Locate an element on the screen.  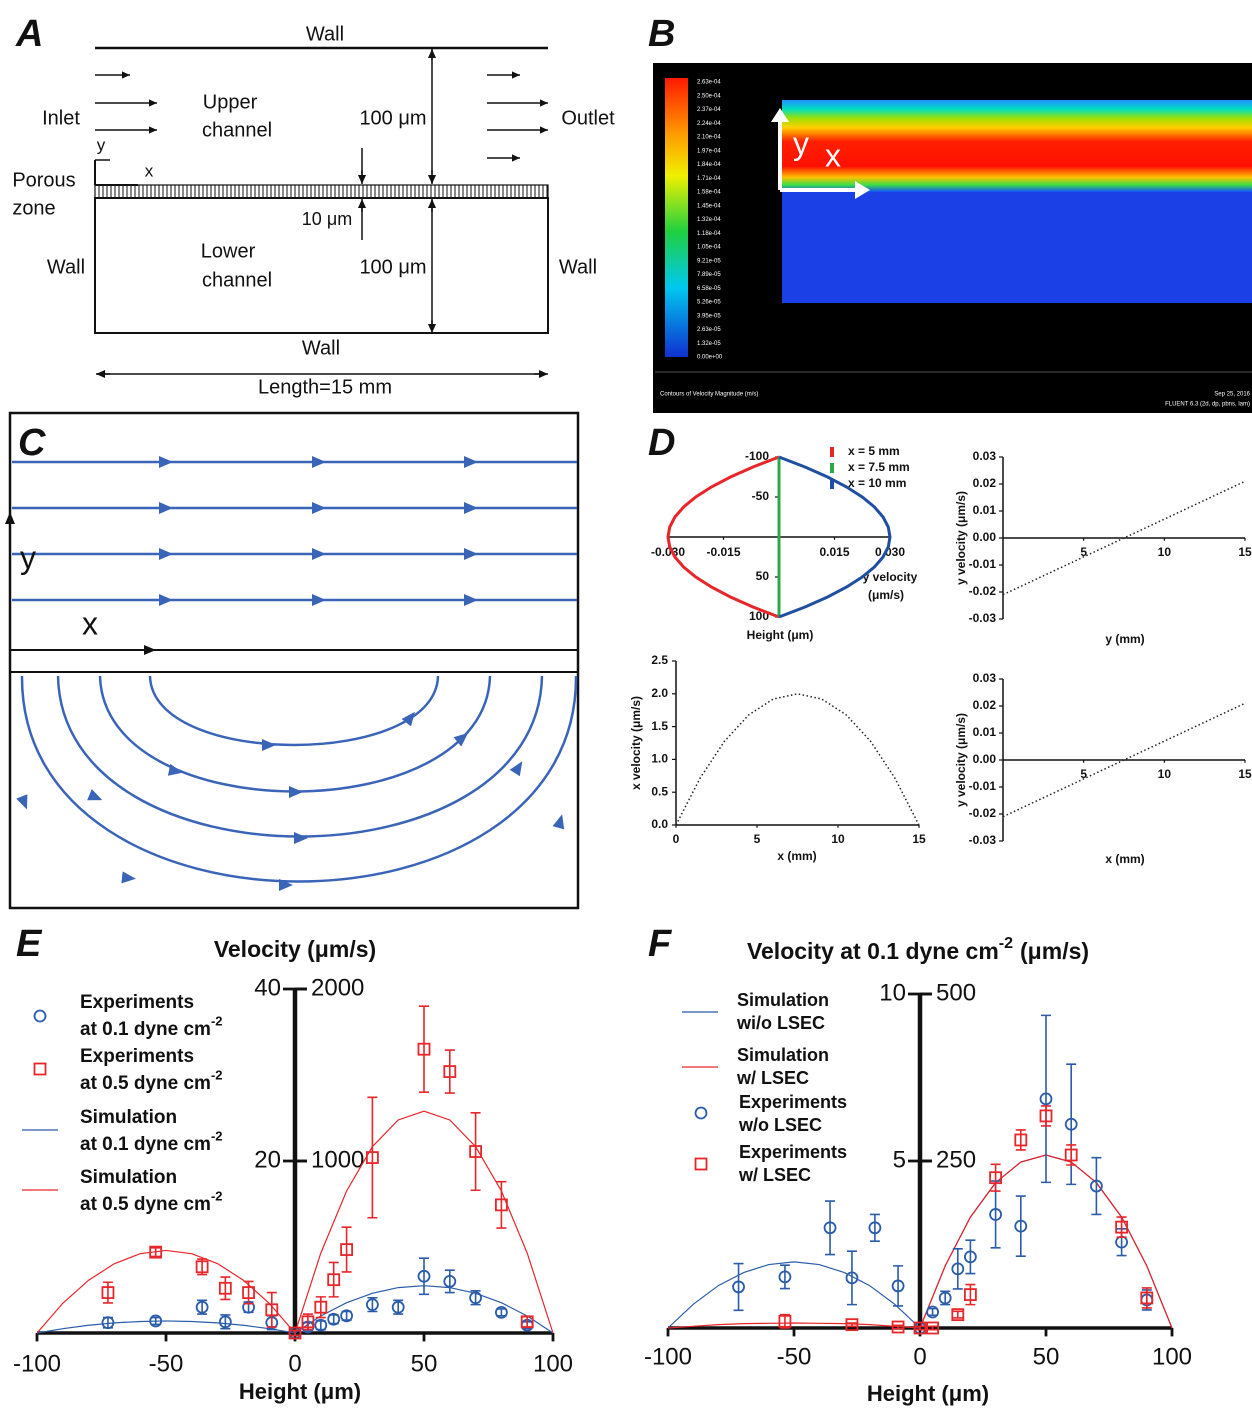
y-tick-label: 1.0 is located at coordinates (659, 759).